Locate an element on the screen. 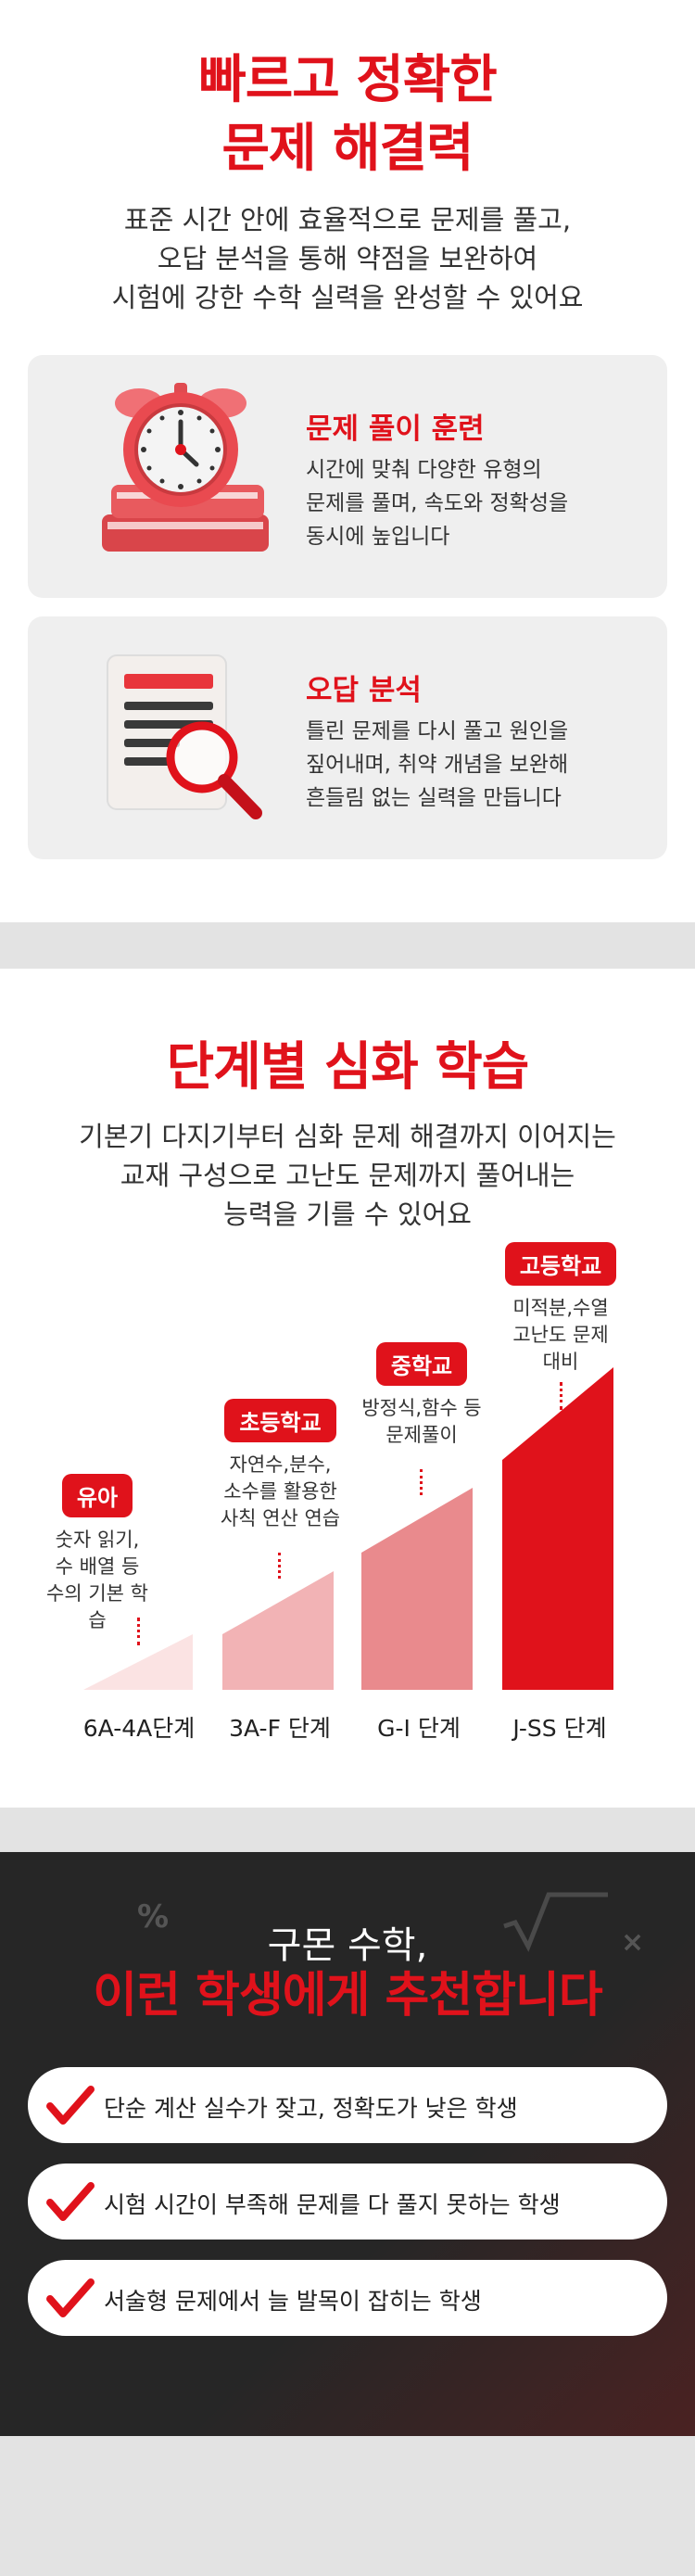 Image resolution: width=695 pixels, height=2576 pixels. percent-icon: % is located at coordinates (153, 1916).